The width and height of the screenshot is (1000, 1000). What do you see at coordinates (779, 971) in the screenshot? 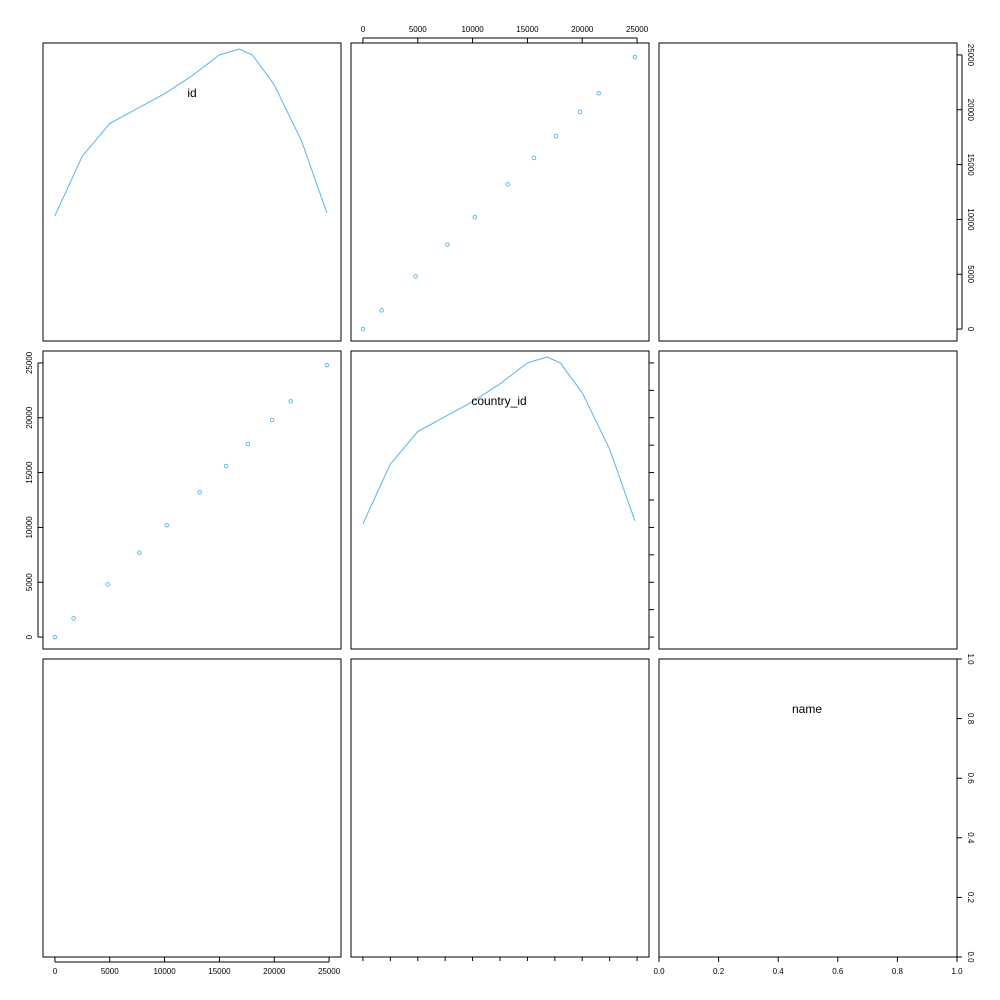
I see `bottom-axis-tick-label-unit: 0.4` at bounding box center [779, 971].